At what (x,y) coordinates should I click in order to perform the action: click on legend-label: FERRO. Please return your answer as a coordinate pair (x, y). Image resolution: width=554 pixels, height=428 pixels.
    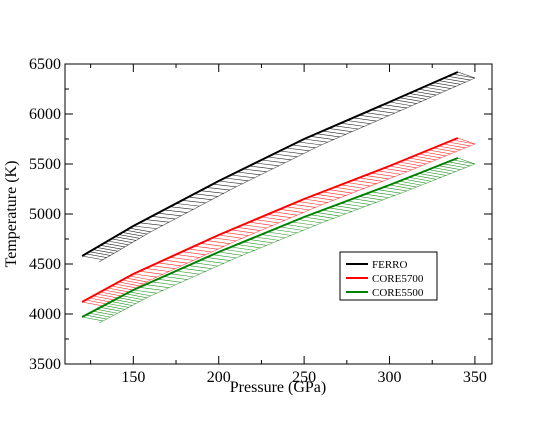
    Looking at the image, I should click on (390, 265).